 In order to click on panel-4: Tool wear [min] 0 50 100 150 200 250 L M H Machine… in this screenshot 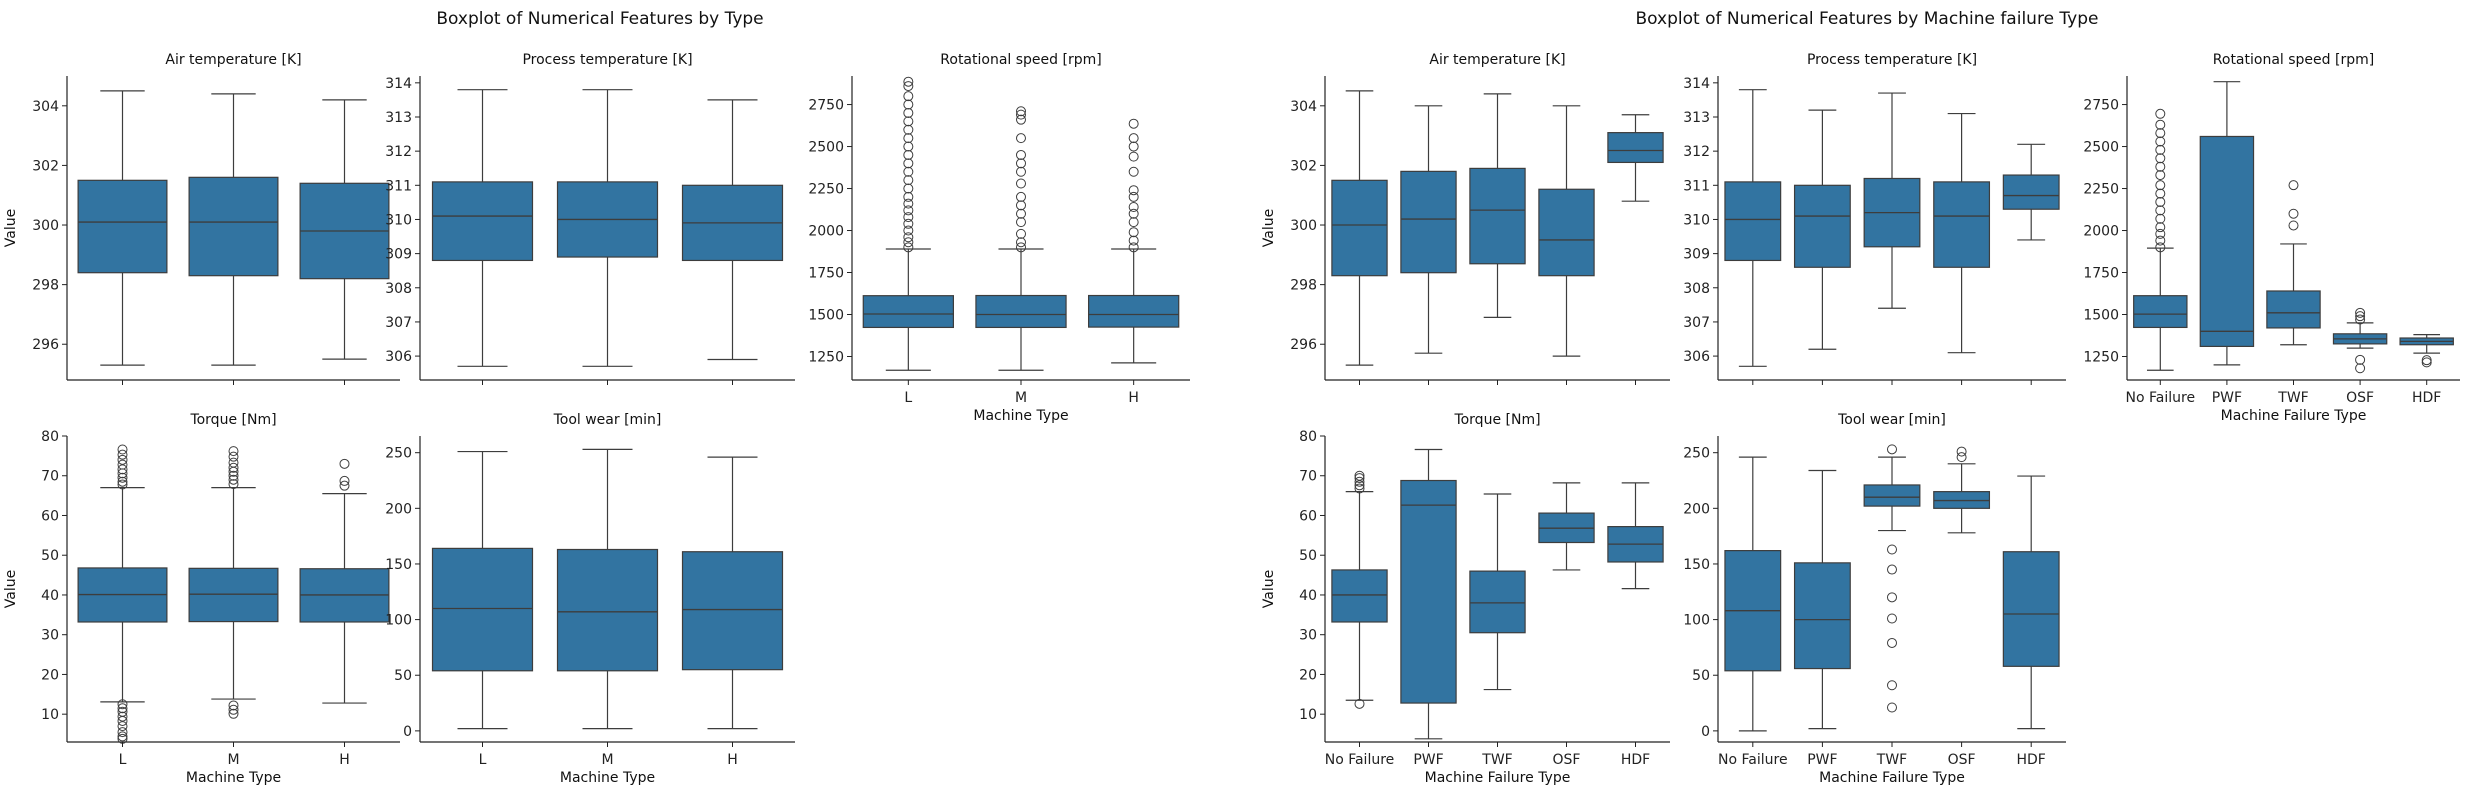, I will do `click(590, 599)`.